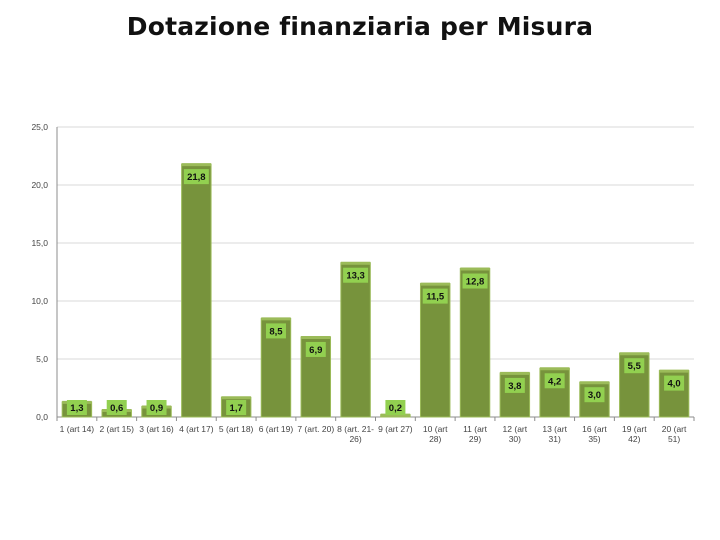 The width and height of the screenshot is (720, 540). I want to click on data-label: 0,9, so click(156, 408).